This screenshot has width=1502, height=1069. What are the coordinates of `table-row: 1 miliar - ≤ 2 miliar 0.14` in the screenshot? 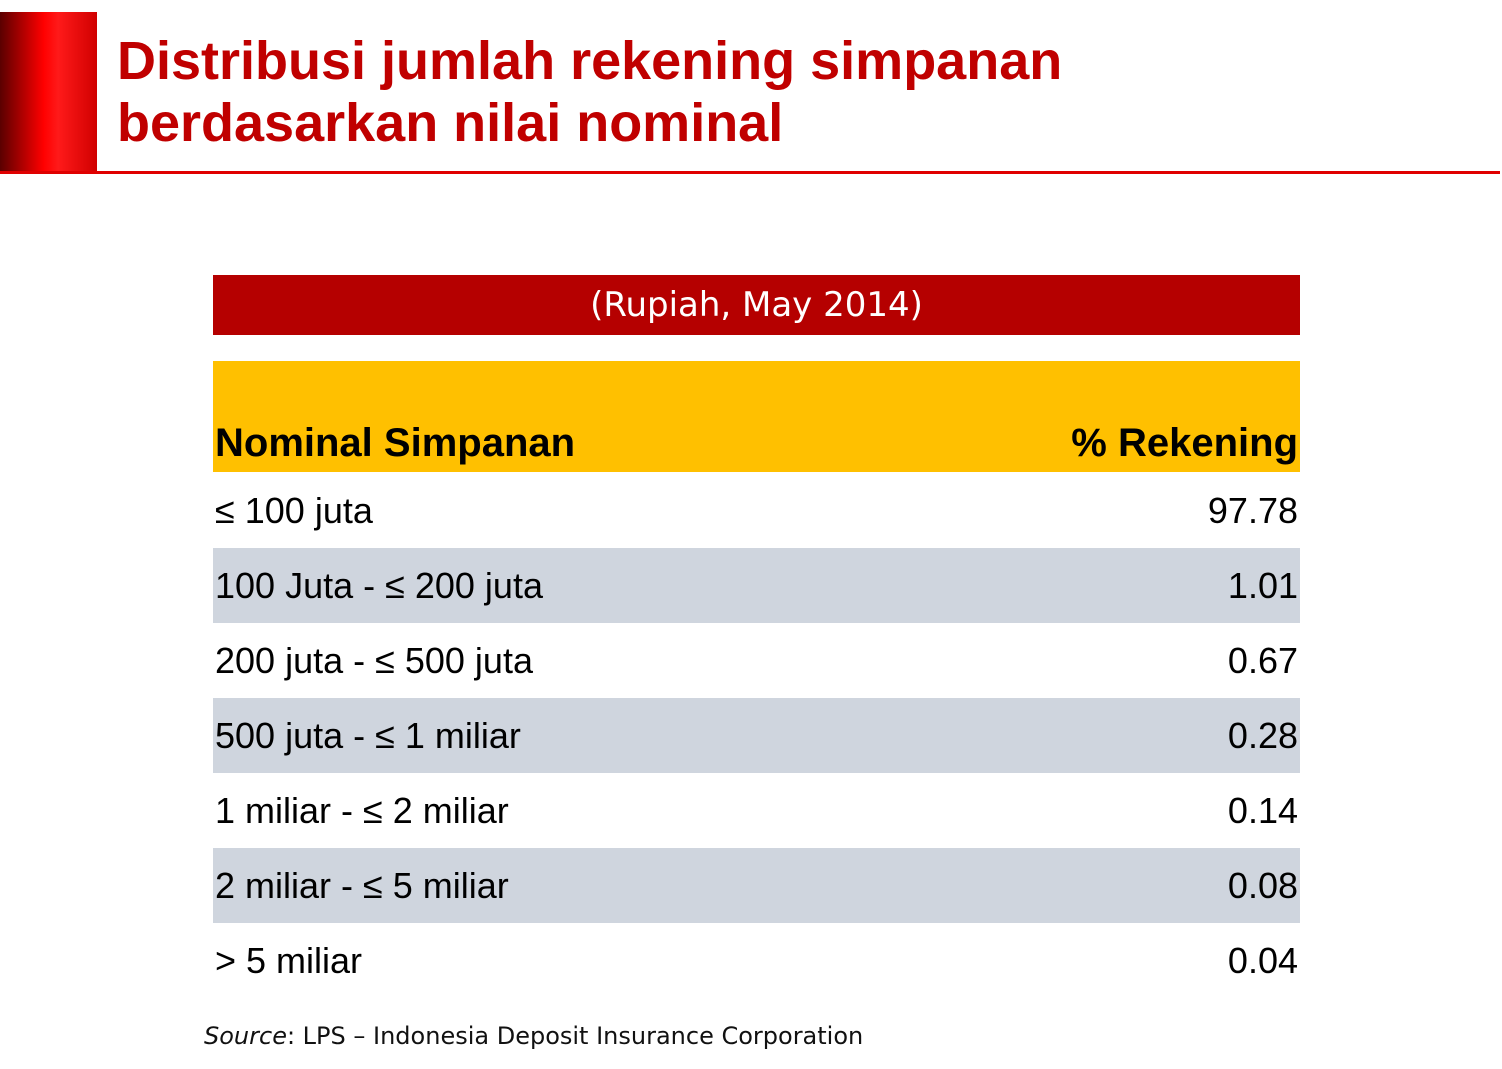 It's located at (756, 810).